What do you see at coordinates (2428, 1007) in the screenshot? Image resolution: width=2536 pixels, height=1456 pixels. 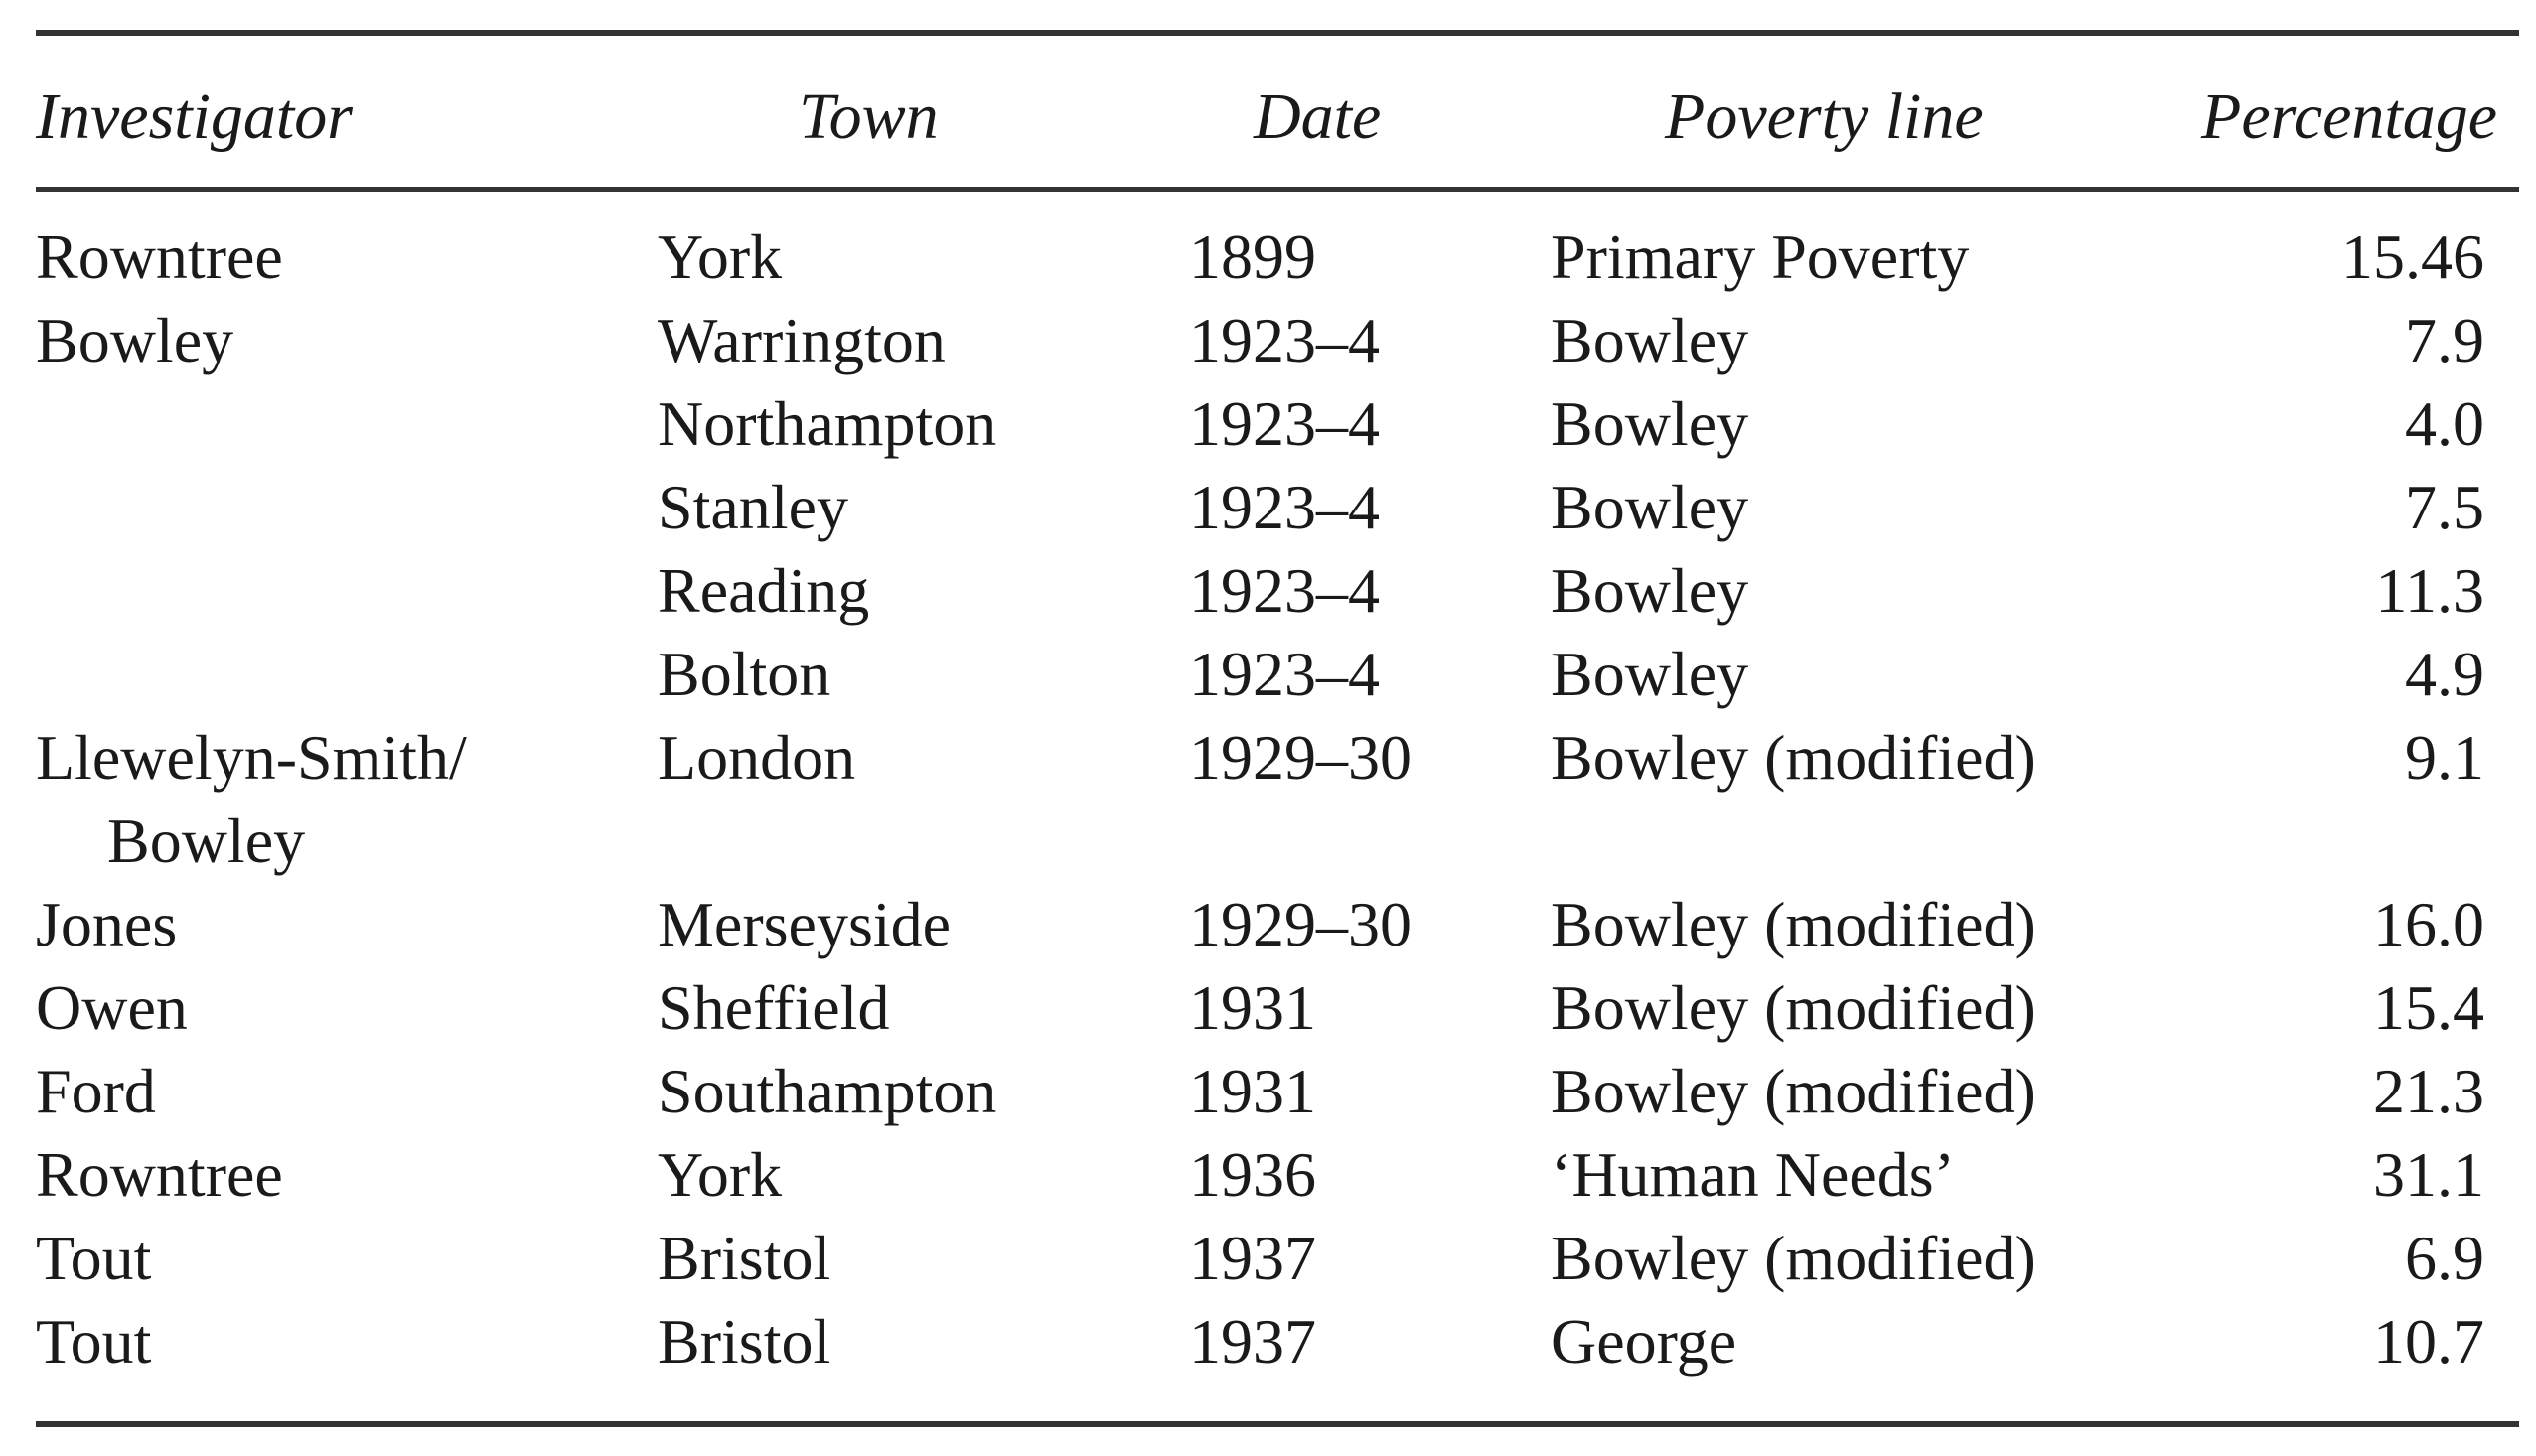 I see `cell-percentage: 15.4` at bounding box center [2428, 1007].